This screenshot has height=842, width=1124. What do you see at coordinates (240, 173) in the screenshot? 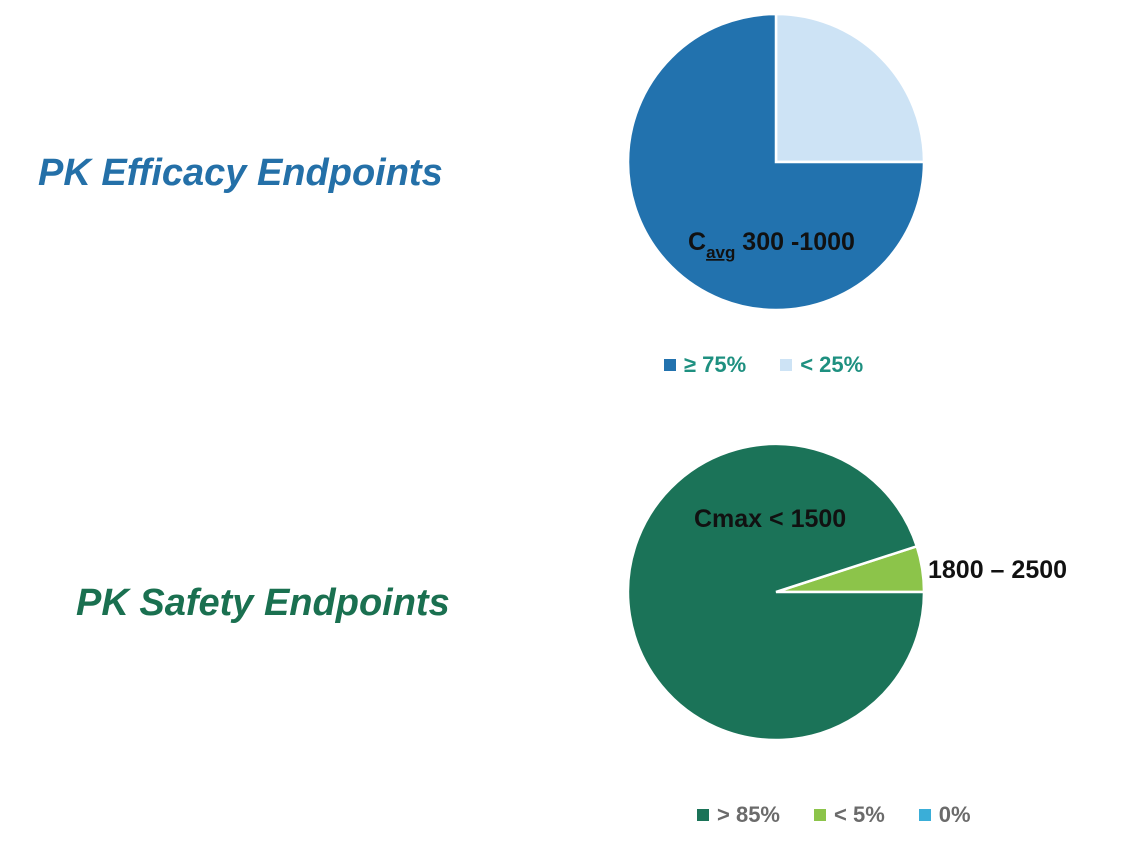
I see `efficacy-heading: PK Efficacy Endpoints` at bounding box center [240, 173].